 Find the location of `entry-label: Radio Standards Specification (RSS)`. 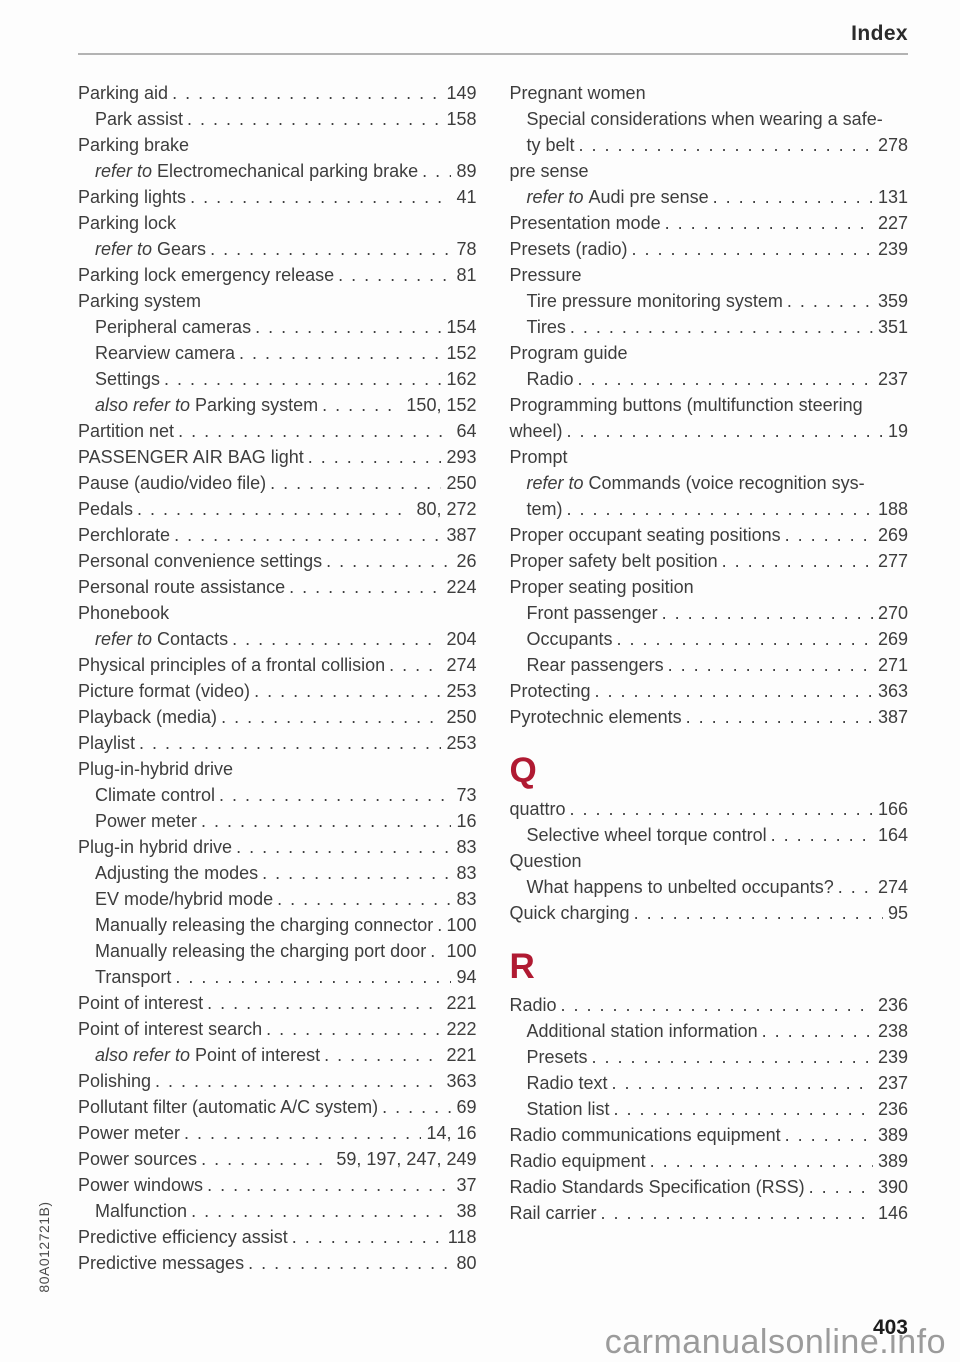

entry-label: Radio Standards Specification (RSS) is located at coordinates (657, 1187).